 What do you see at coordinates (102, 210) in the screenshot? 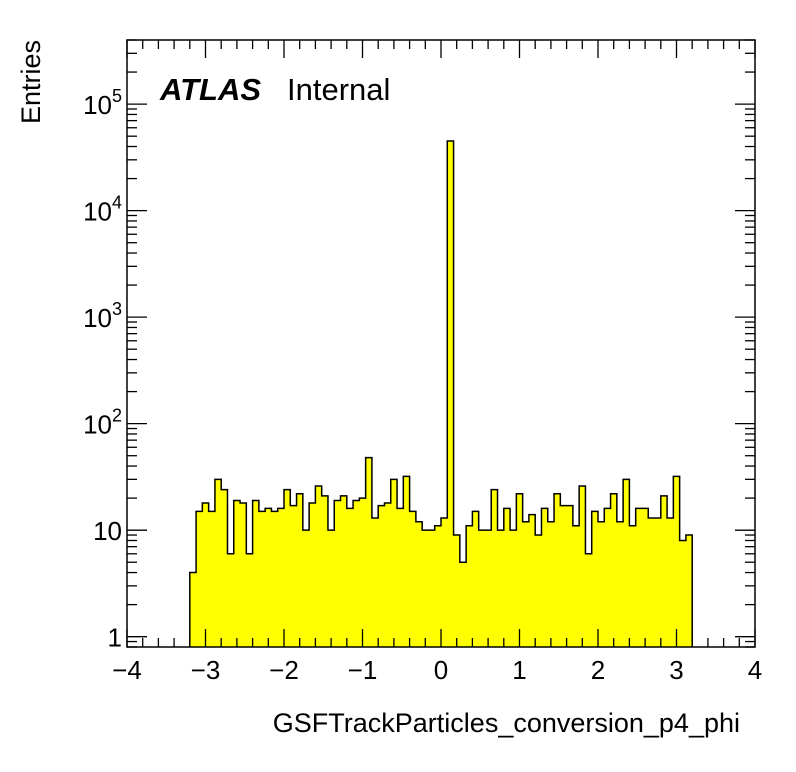
I see `y-tick-label: 10⁴` at bounding box center [102, 210].